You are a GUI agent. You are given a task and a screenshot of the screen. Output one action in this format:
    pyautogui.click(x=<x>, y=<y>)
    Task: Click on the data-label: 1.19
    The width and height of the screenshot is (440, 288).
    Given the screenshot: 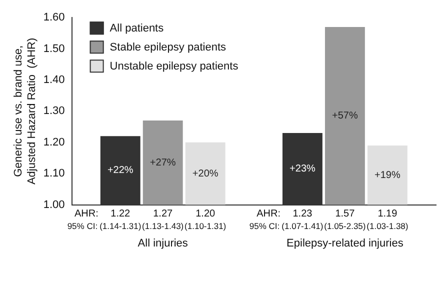 What is the action you would take?
    pyautogui.click(x=388, y=214)
    